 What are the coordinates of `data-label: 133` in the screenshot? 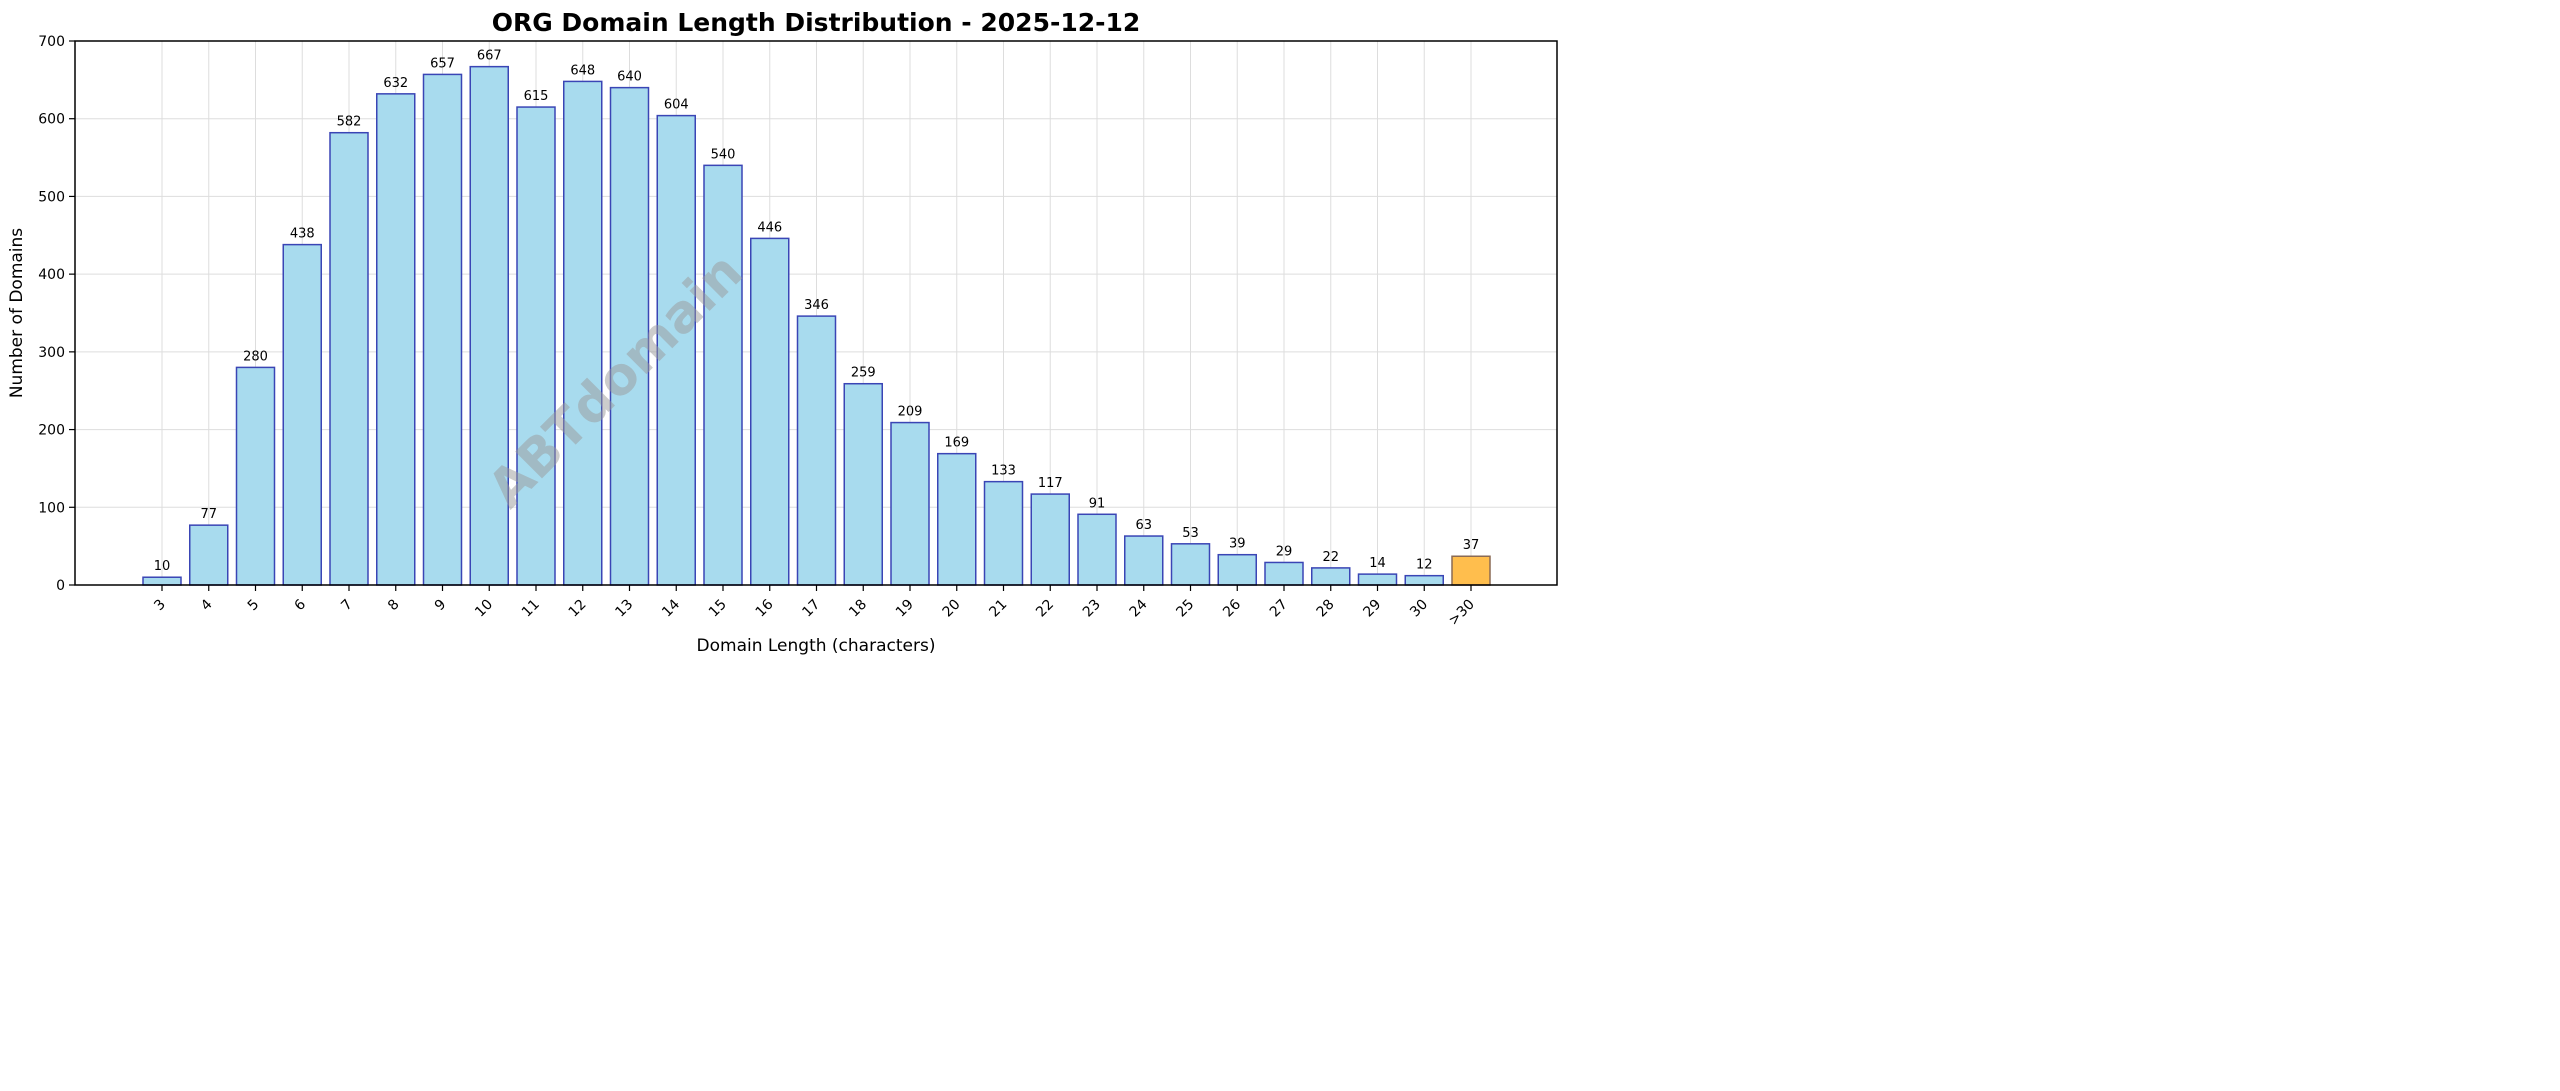 It's located at (1003, 471).